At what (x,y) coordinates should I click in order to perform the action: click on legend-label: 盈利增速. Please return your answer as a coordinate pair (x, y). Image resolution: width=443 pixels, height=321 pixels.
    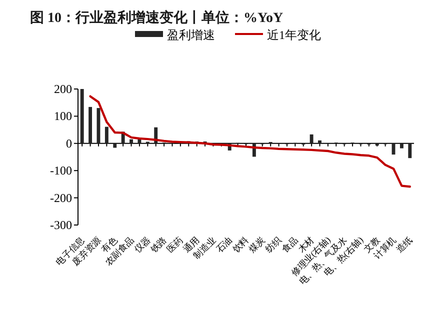
    Looking at the image, I should click on (191, 35).